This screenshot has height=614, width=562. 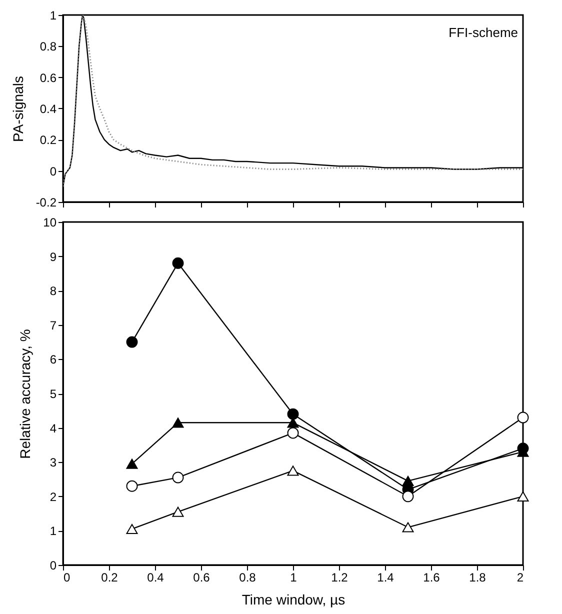 I want to click on y-tick-label: 8, so click(x=53, y=291).